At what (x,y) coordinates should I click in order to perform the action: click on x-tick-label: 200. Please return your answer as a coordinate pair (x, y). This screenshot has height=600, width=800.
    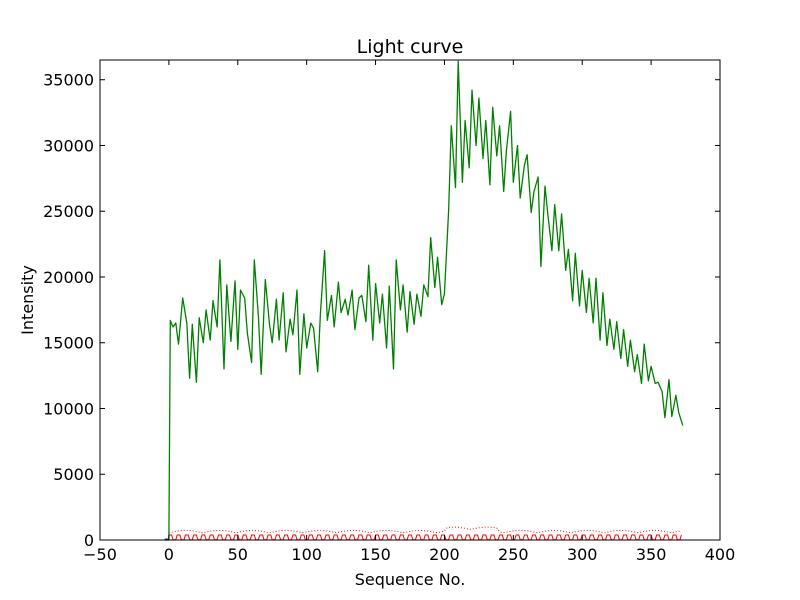
    Looking at the image, I should click on (444, 554).